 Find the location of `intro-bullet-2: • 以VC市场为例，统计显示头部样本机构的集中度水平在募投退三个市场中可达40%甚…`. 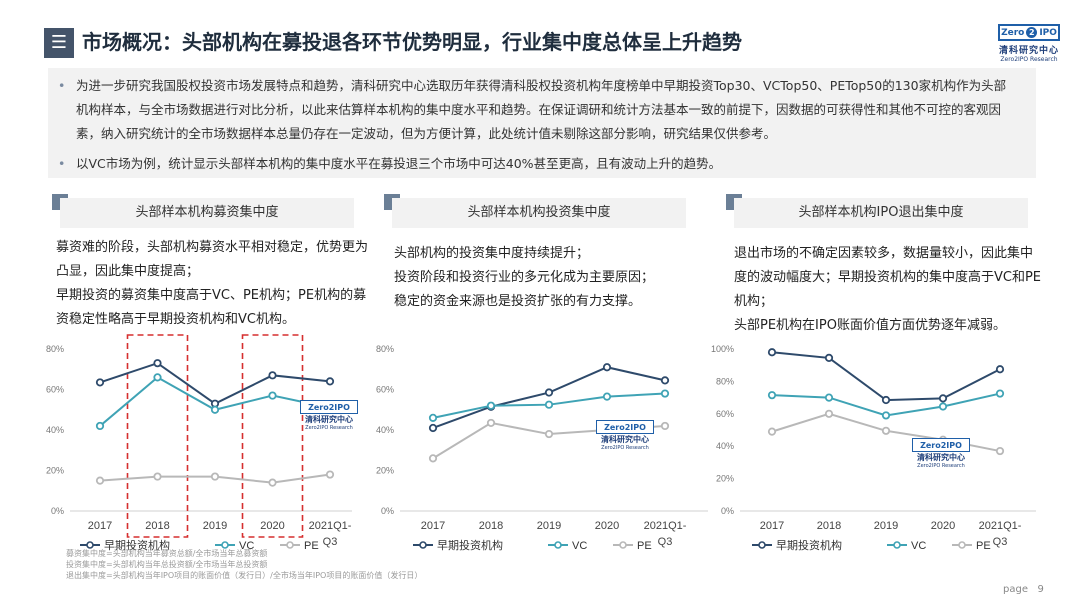

intro-bullet-2: • 以VC市场为例，统计显示头部样本机构的集中度水平在募投退三个市场中可达40%甚… is located at coordinates (390, 163).